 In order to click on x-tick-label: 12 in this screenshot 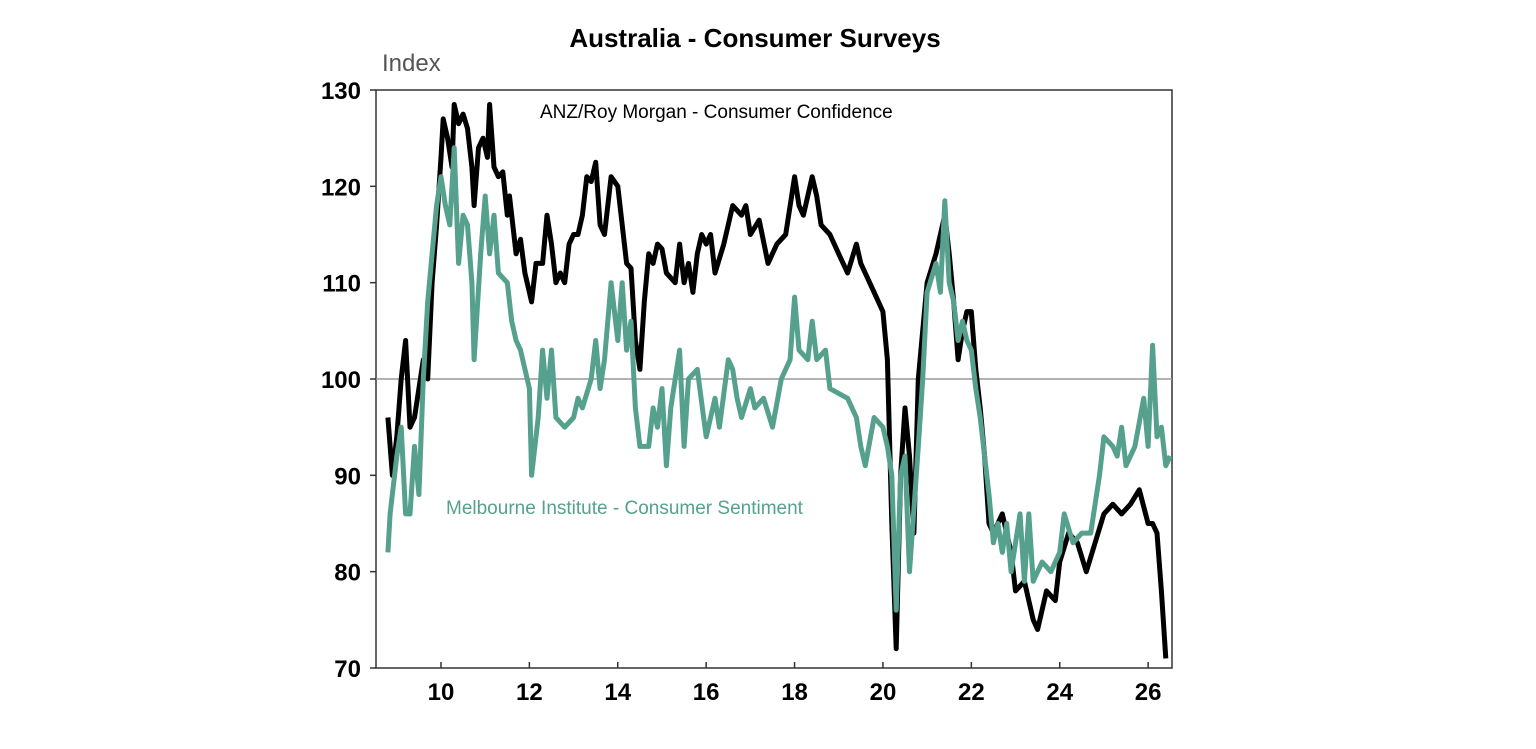, I will do `click(529, 692)`.